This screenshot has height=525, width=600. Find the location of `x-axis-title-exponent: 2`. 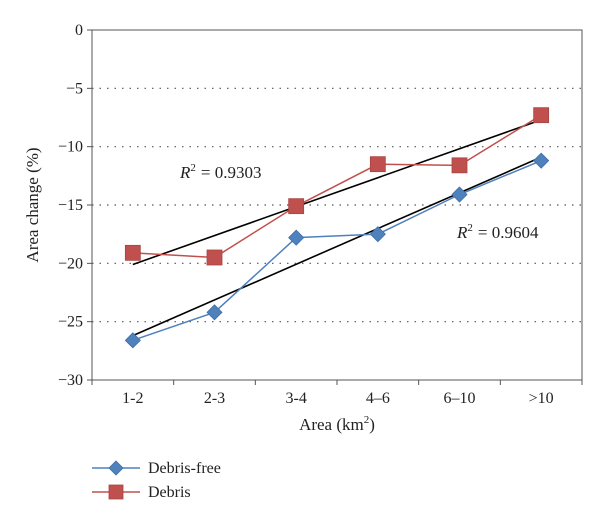

x-axis-title-exponent: 2 is located at coordinates (367, 420).